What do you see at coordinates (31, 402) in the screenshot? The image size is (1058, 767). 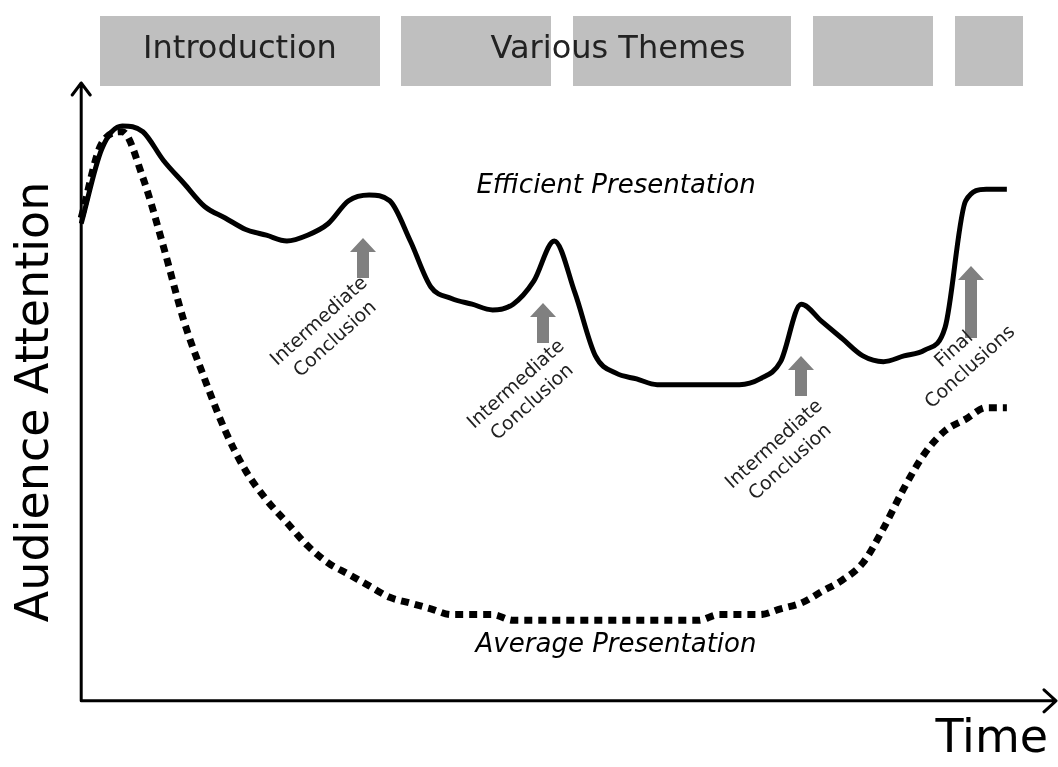 I see `y-axis-title: Audience Attention` at bounding box center [31, 402].